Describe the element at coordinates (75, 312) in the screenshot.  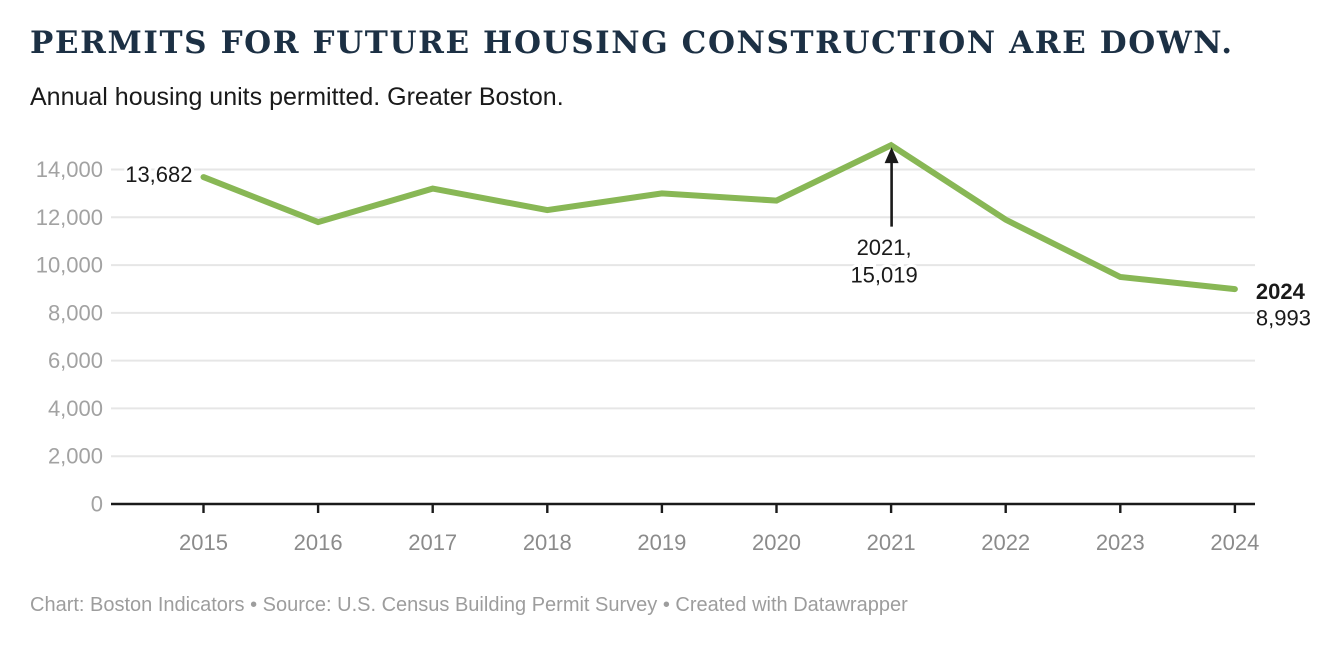
I see `y-axis-label-8000: 8,000` at that location.